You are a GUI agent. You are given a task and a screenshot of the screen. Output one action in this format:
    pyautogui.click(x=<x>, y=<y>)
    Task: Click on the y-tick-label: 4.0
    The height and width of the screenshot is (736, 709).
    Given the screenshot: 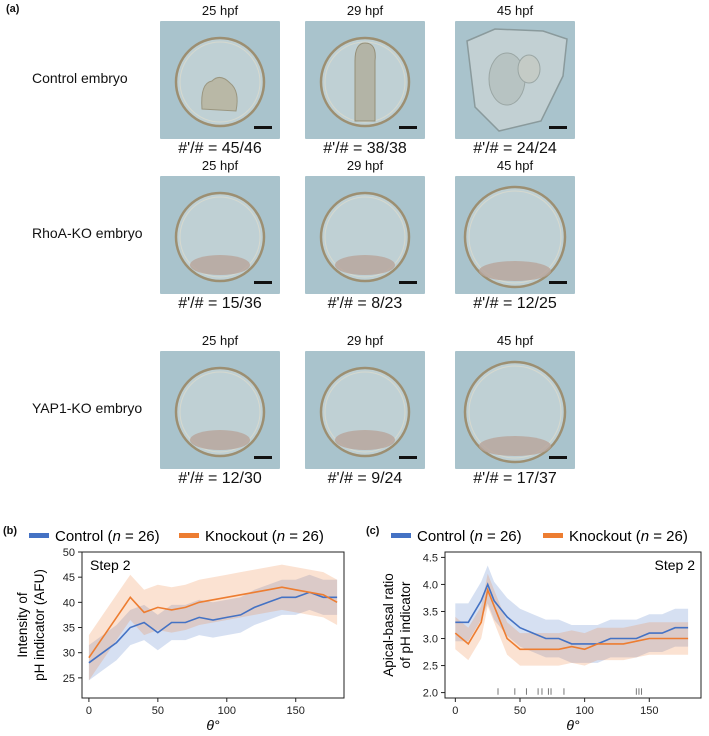 What is the action you would take?
    pyautogui.click(x=430, y=585)
    